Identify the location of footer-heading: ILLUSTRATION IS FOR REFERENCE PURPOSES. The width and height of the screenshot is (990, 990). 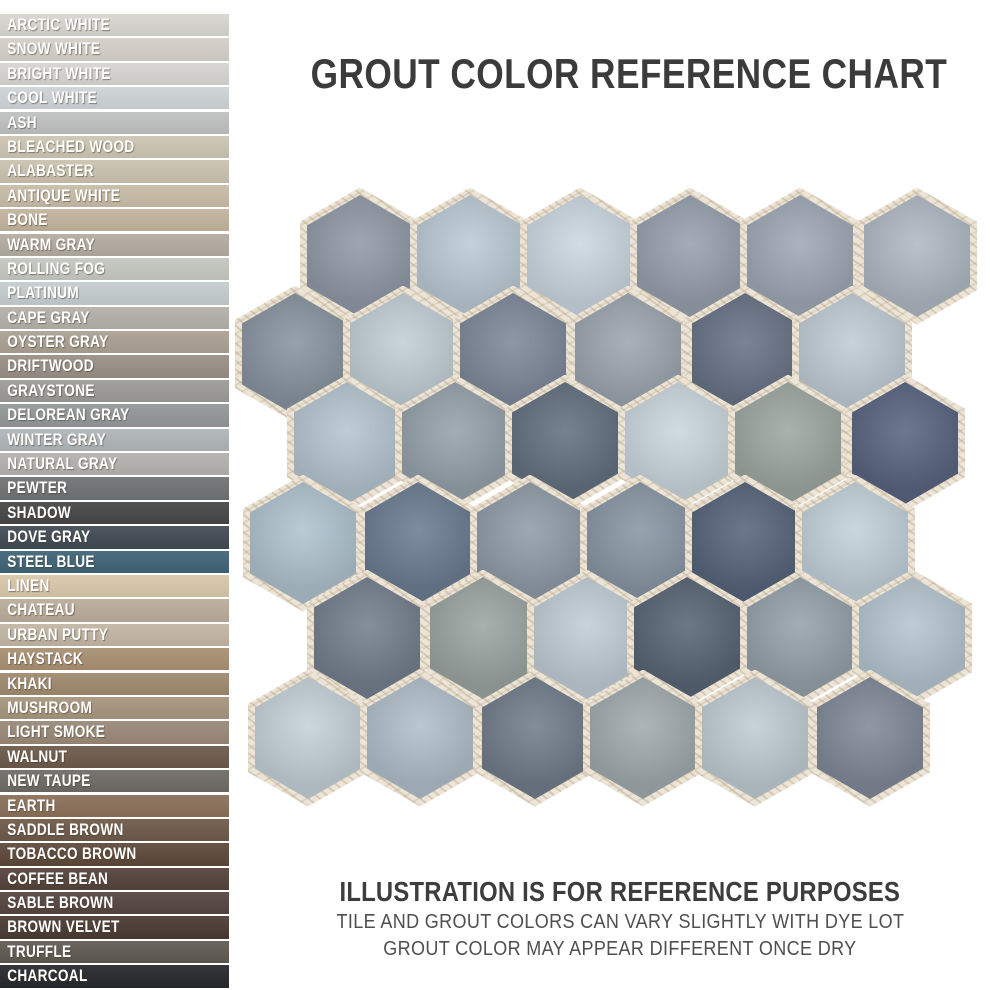
(620, 891).